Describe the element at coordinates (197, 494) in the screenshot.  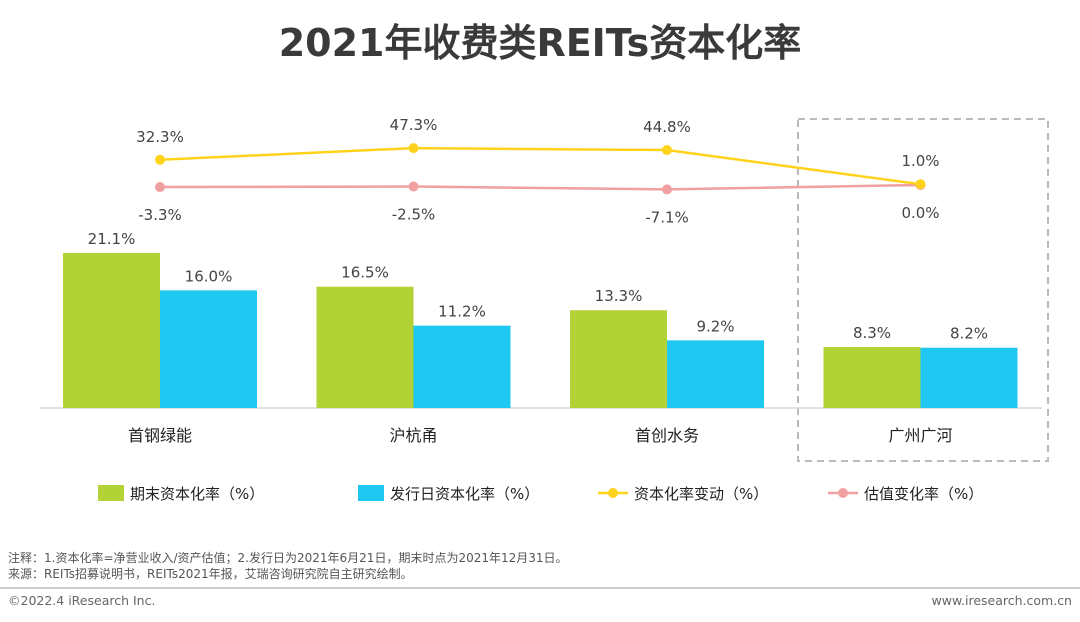
I see `legend-label-end-rate: 期末资本化率（%）` at that location.